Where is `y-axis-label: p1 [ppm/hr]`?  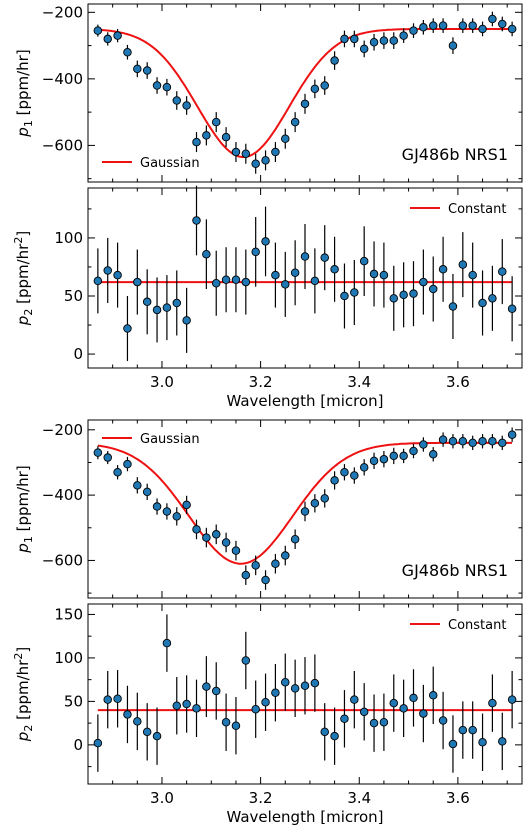 y-axis-label: p1 [ppm/hr] is located at coordinates (24, 93).